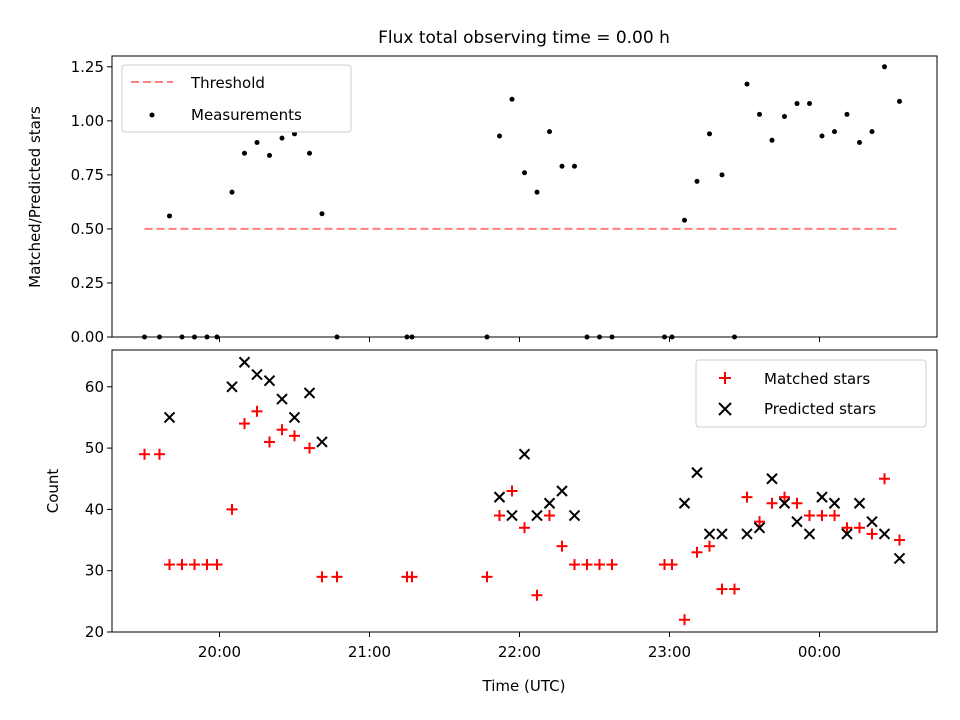 The width and height of the screenshot is (960, 720). Describe the element at coordinates (236, 98) in the screenshot. I see `ratio-legend-frame` at that location.